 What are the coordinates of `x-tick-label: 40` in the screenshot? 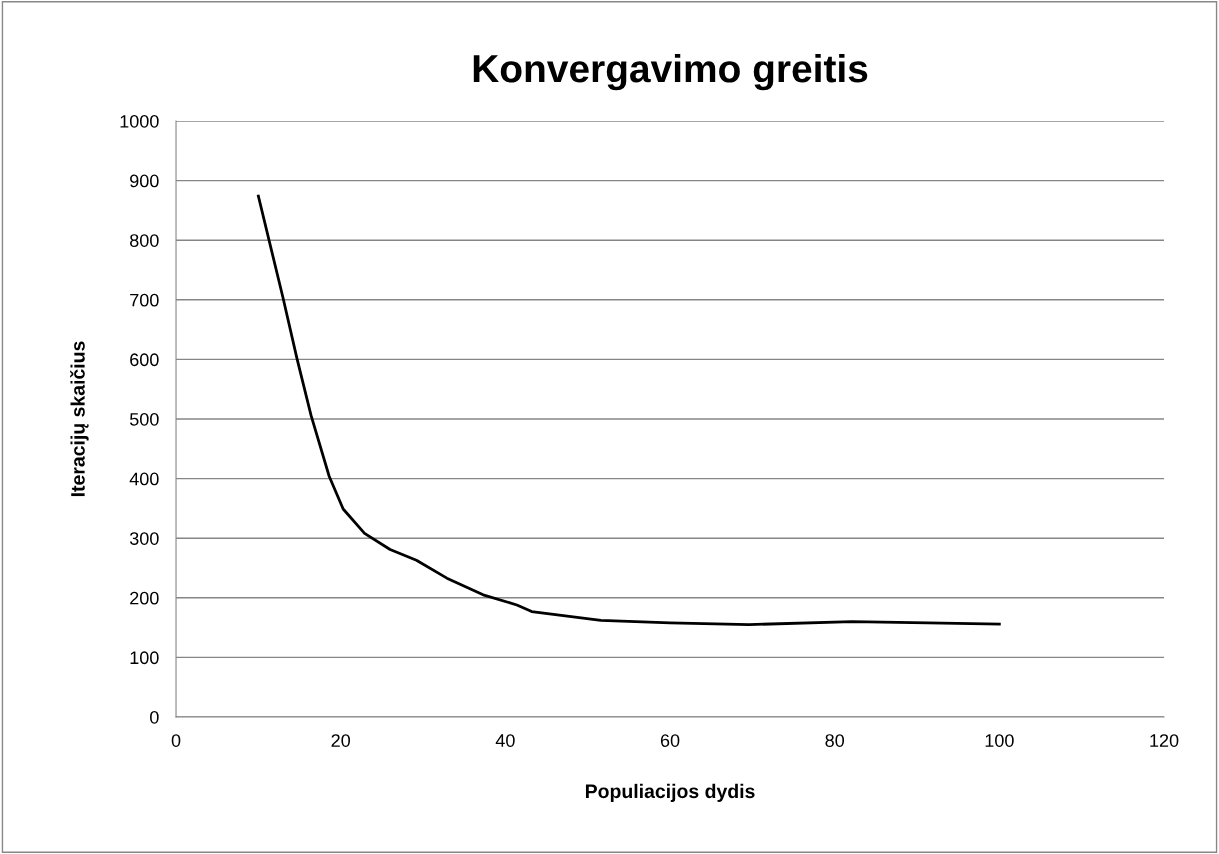 It's located at (505, 740).